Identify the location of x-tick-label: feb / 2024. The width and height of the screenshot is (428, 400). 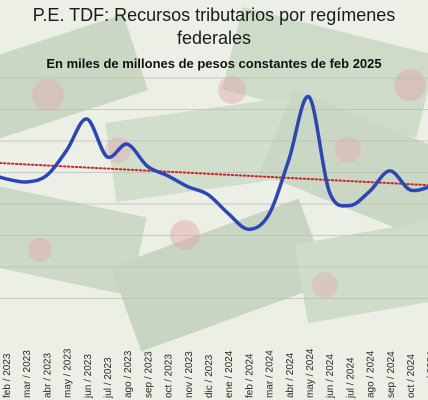
(249, 375).